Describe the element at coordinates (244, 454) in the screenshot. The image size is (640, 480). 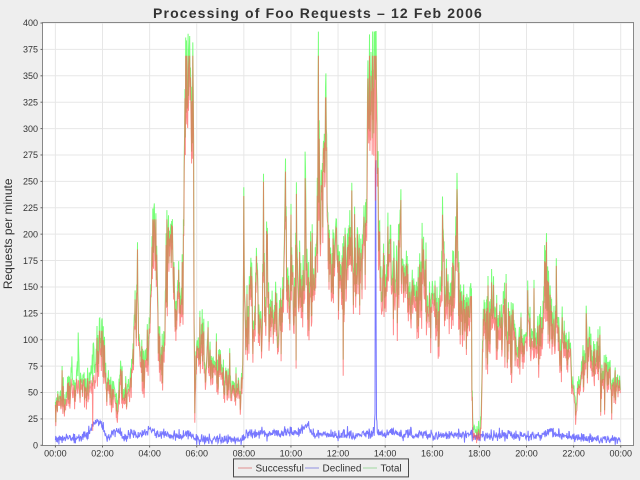
I see `svg-text: 08:00` at that location.